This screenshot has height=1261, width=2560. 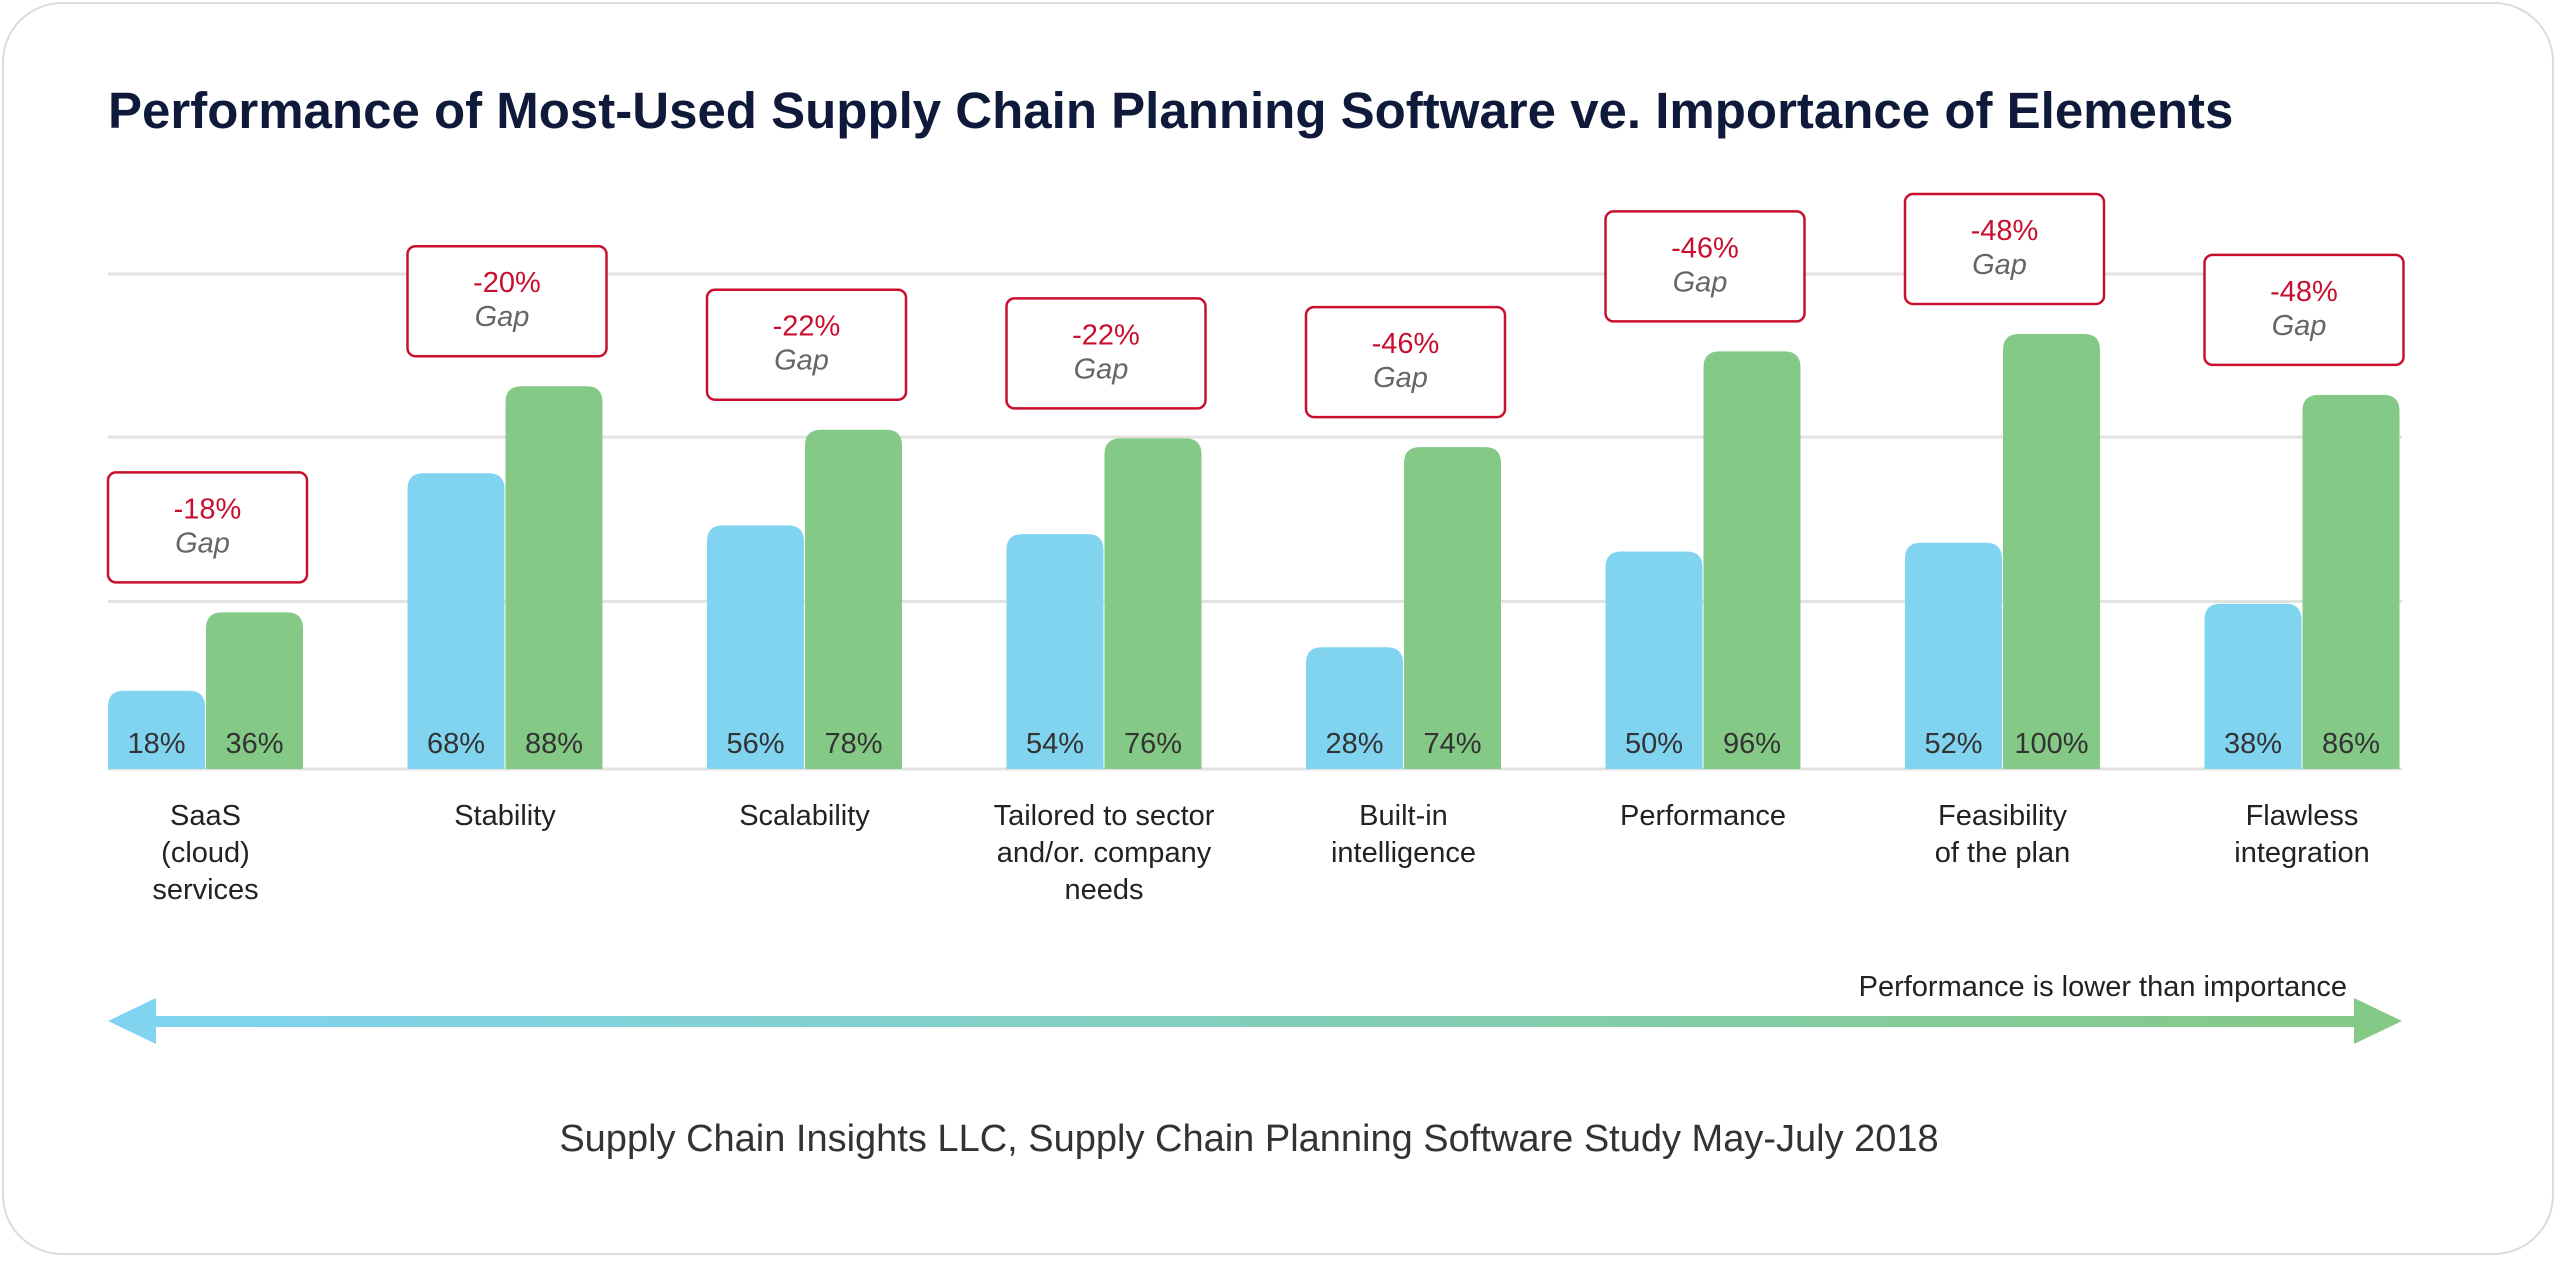 I want to click on bar-value-label: 74%, so click(x=1452, y=744).